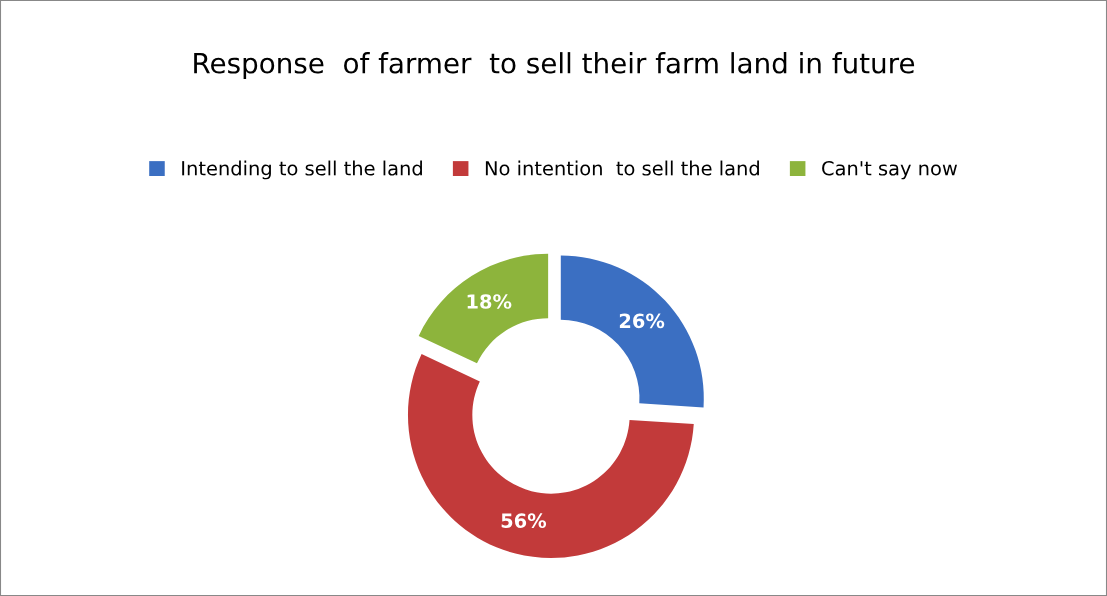 This screenshot has width=1107, height=596. Describe the element at coordinates (524, 520) in the screenshot. I see `data-label: 56%` at that location.